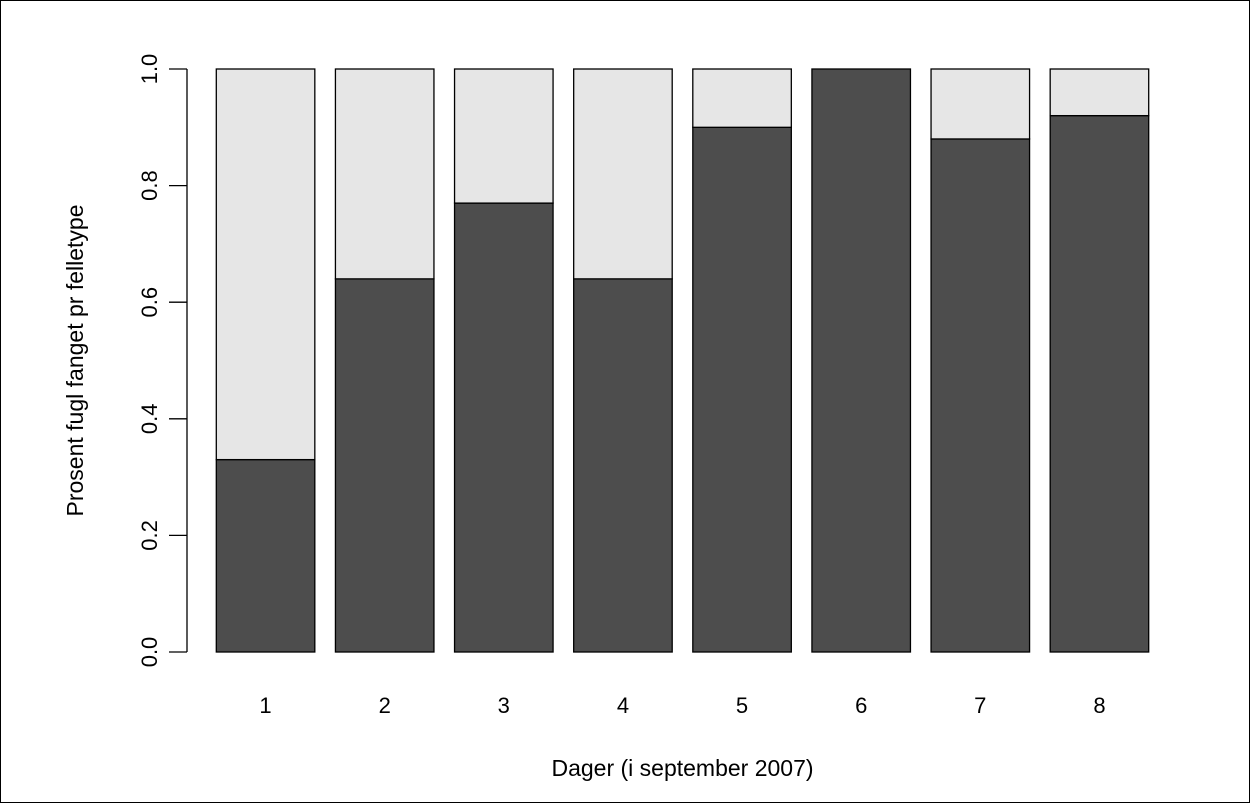 The width and height of the screenshot is (1250, 804). What do you see at coordinates (149, 302) in the screenshot?
I see `y-tick-label: 0.6` at bounding box center [149, 302].